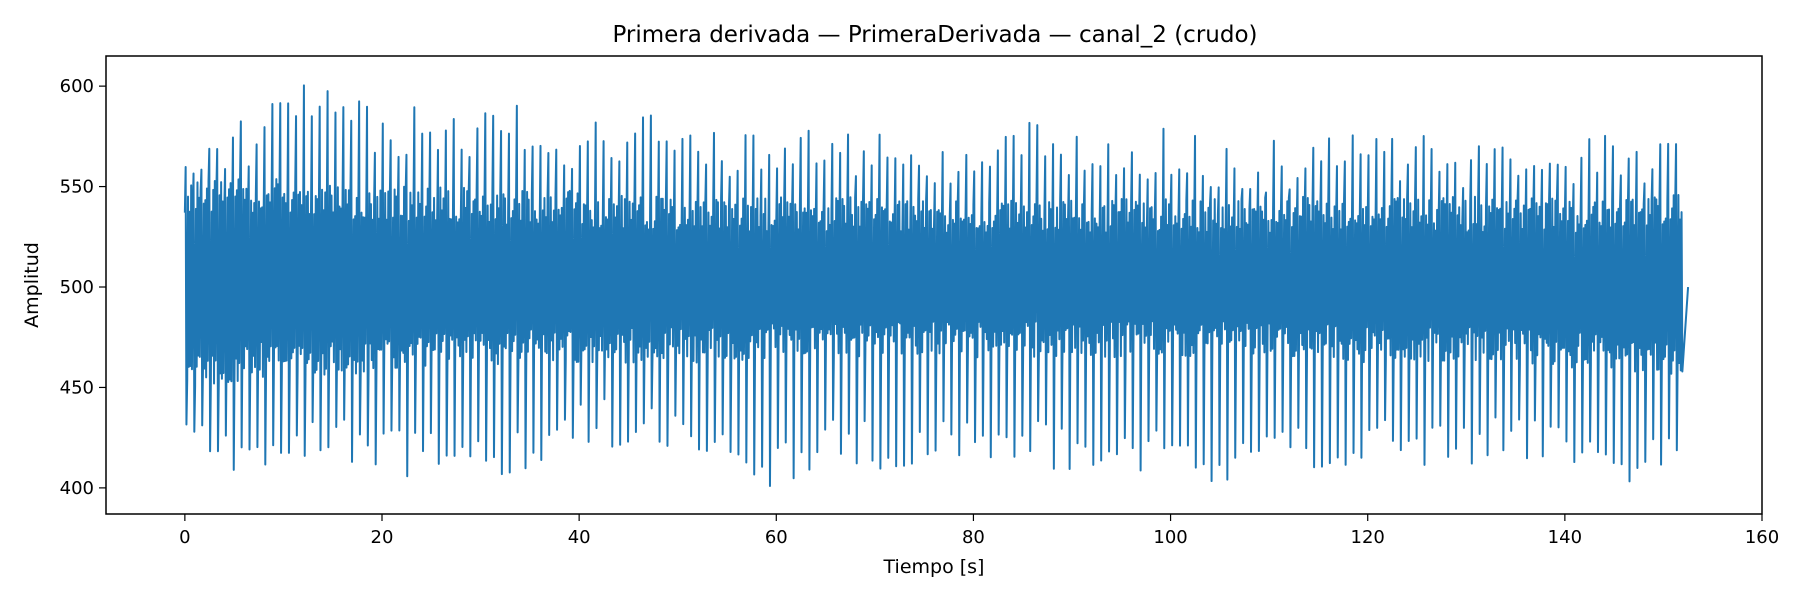 Image resolution: width=1800 pixels, height=604 pixels. I want to click on x-tick-label: 60, so click(776, 537).